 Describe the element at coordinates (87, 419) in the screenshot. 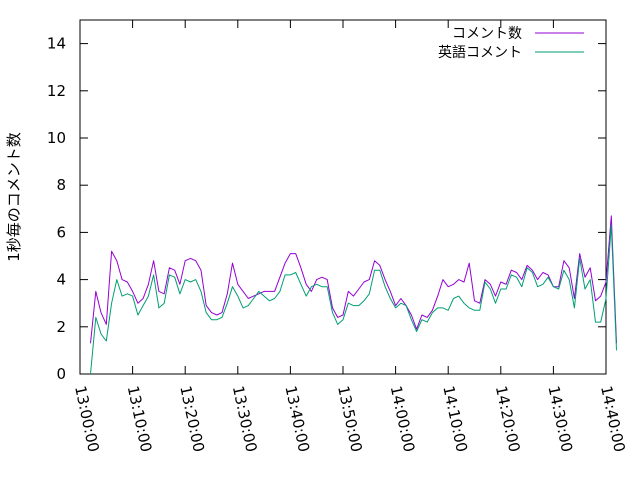

I see `x-tick-label: 13:00:00` at that location.